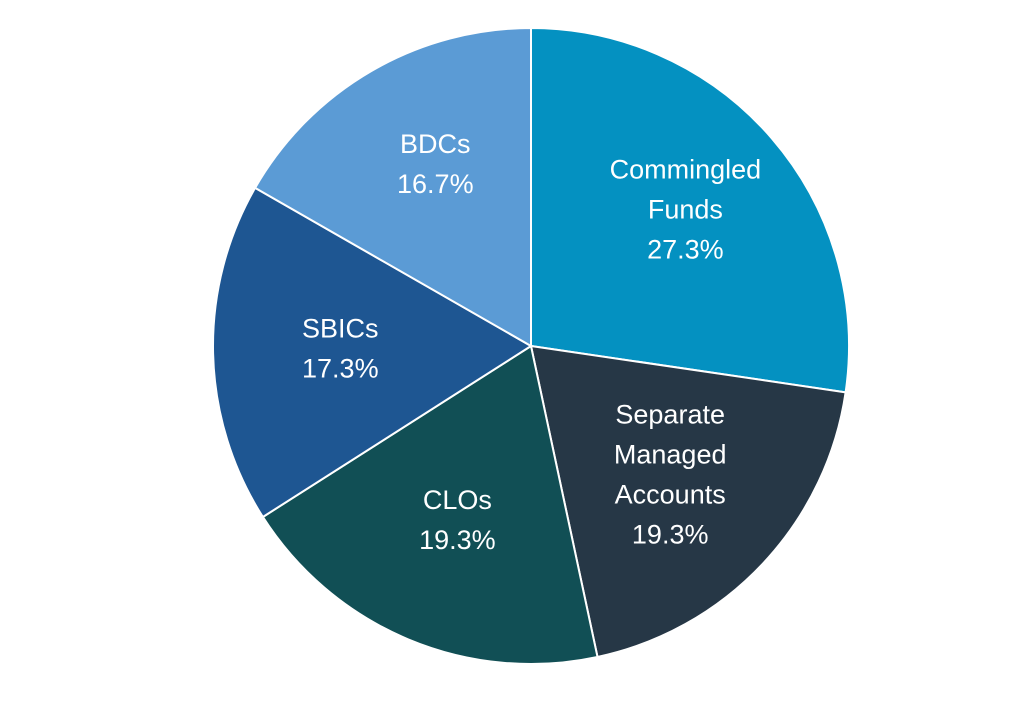 The width and height of the screenshot is (1024, 702). I want to click on pie-slice-name: Managed, so click(670, 455).